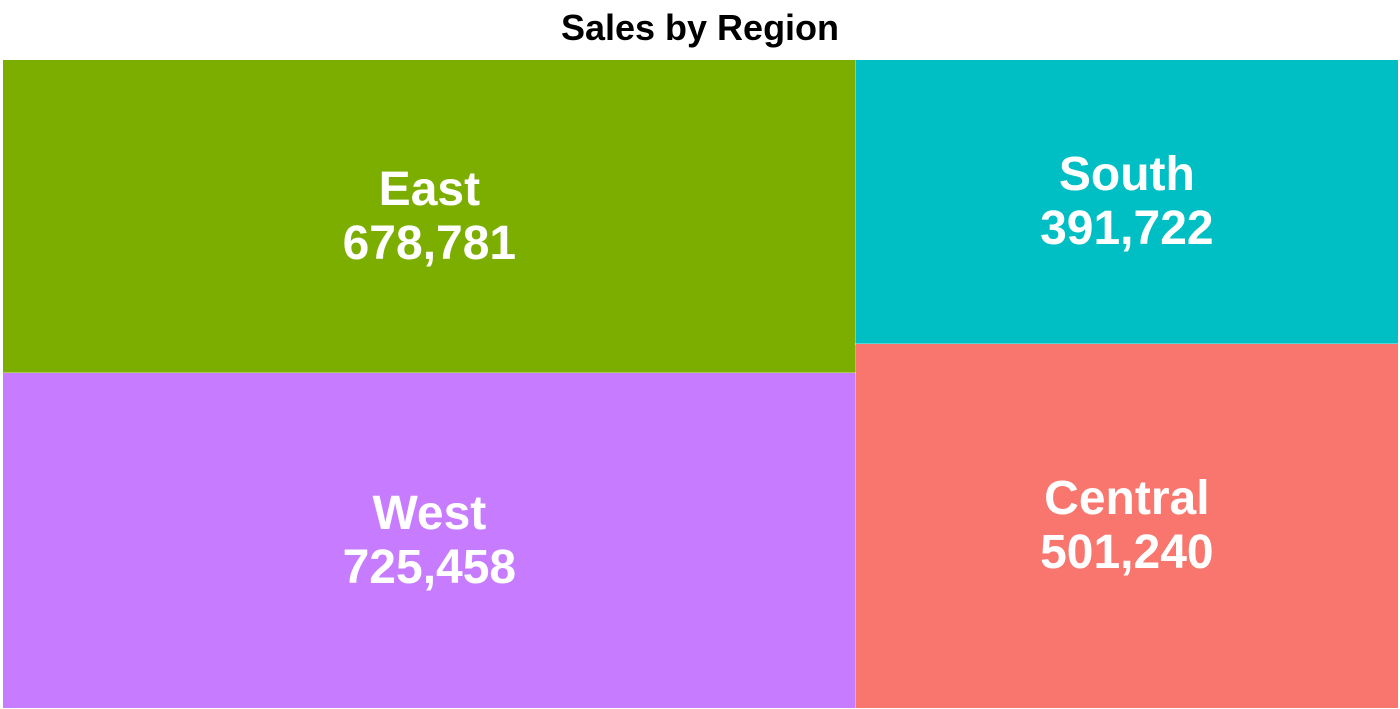 The width and height of the screenshot is (1400, 709). Describe the element at coordinates (1127, 229) in the screenshot. I see `tile-value: 391,722` at that location.